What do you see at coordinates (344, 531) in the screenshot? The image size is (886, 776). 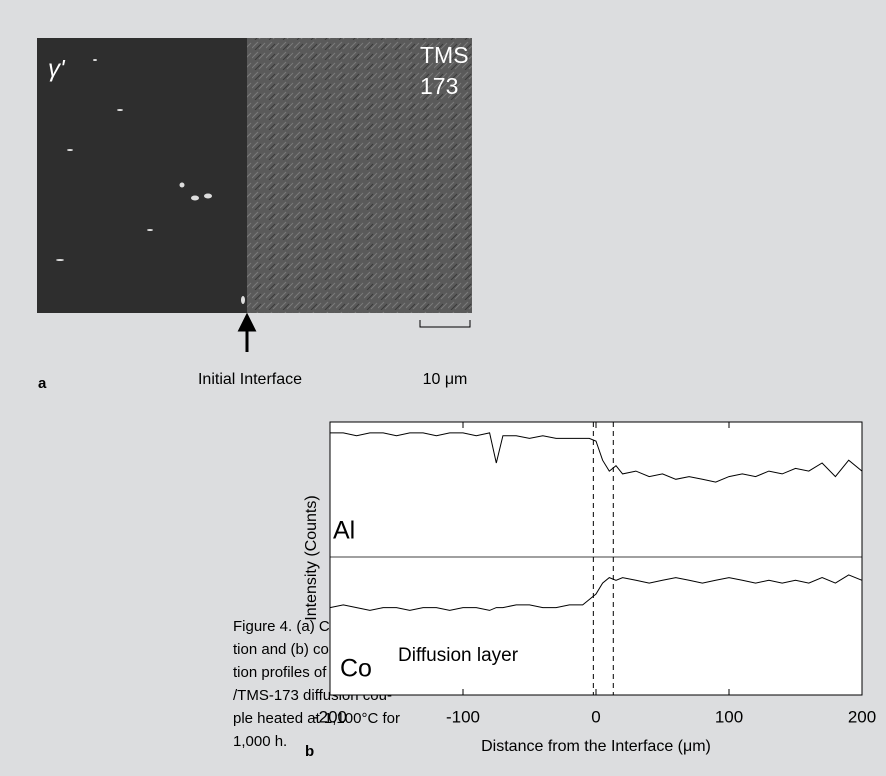 I see `series-label: Al` at bounding box center [344, 531].